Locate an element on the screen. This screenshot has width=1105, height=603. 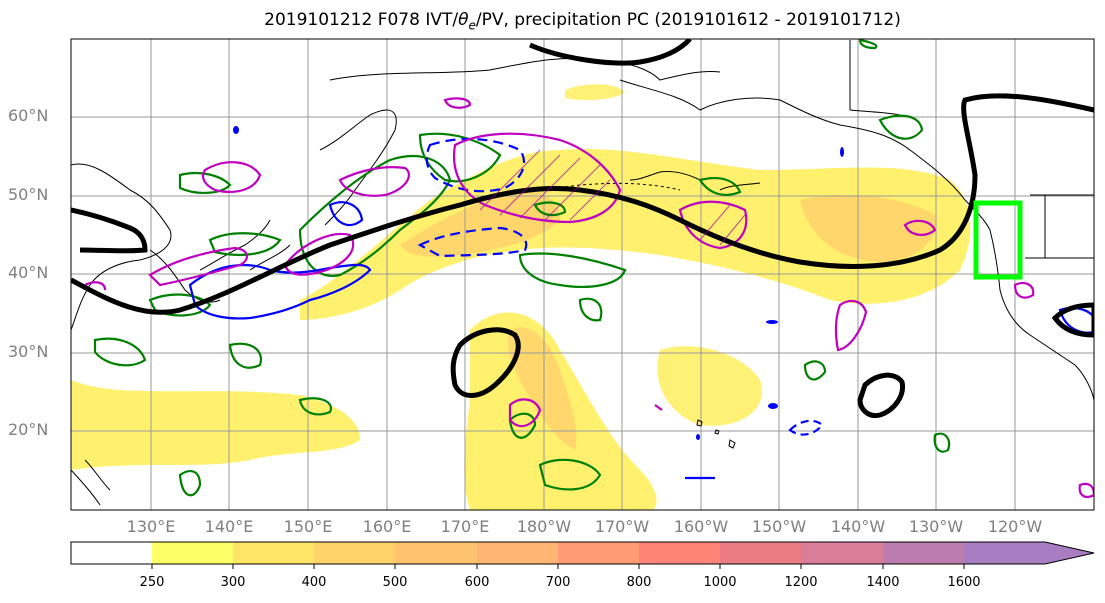
jet-contour-ne-loop is located at coordinates (1072, 320).